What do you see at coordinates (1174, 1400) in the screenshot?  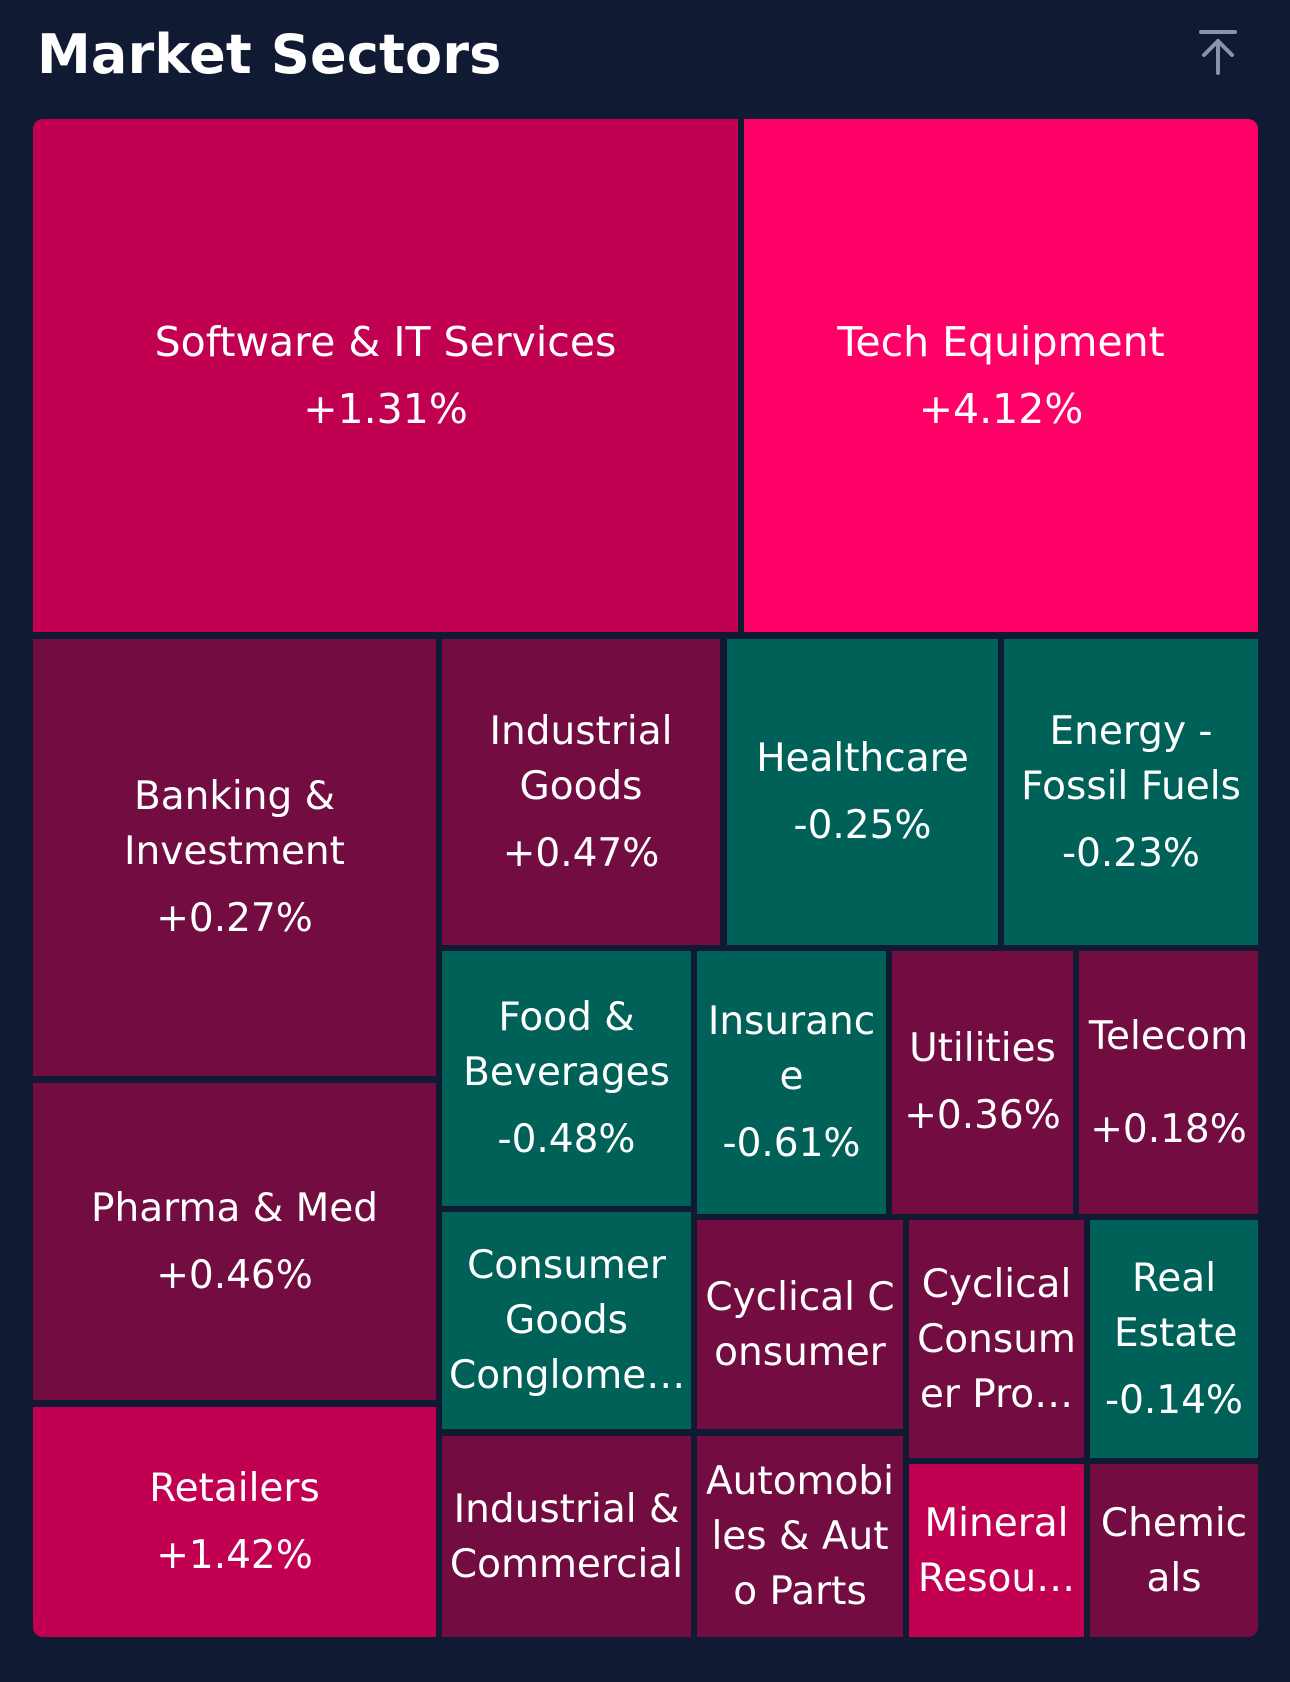 I see `sector-change: -0.14%` at bounding box center [1174, 1400].